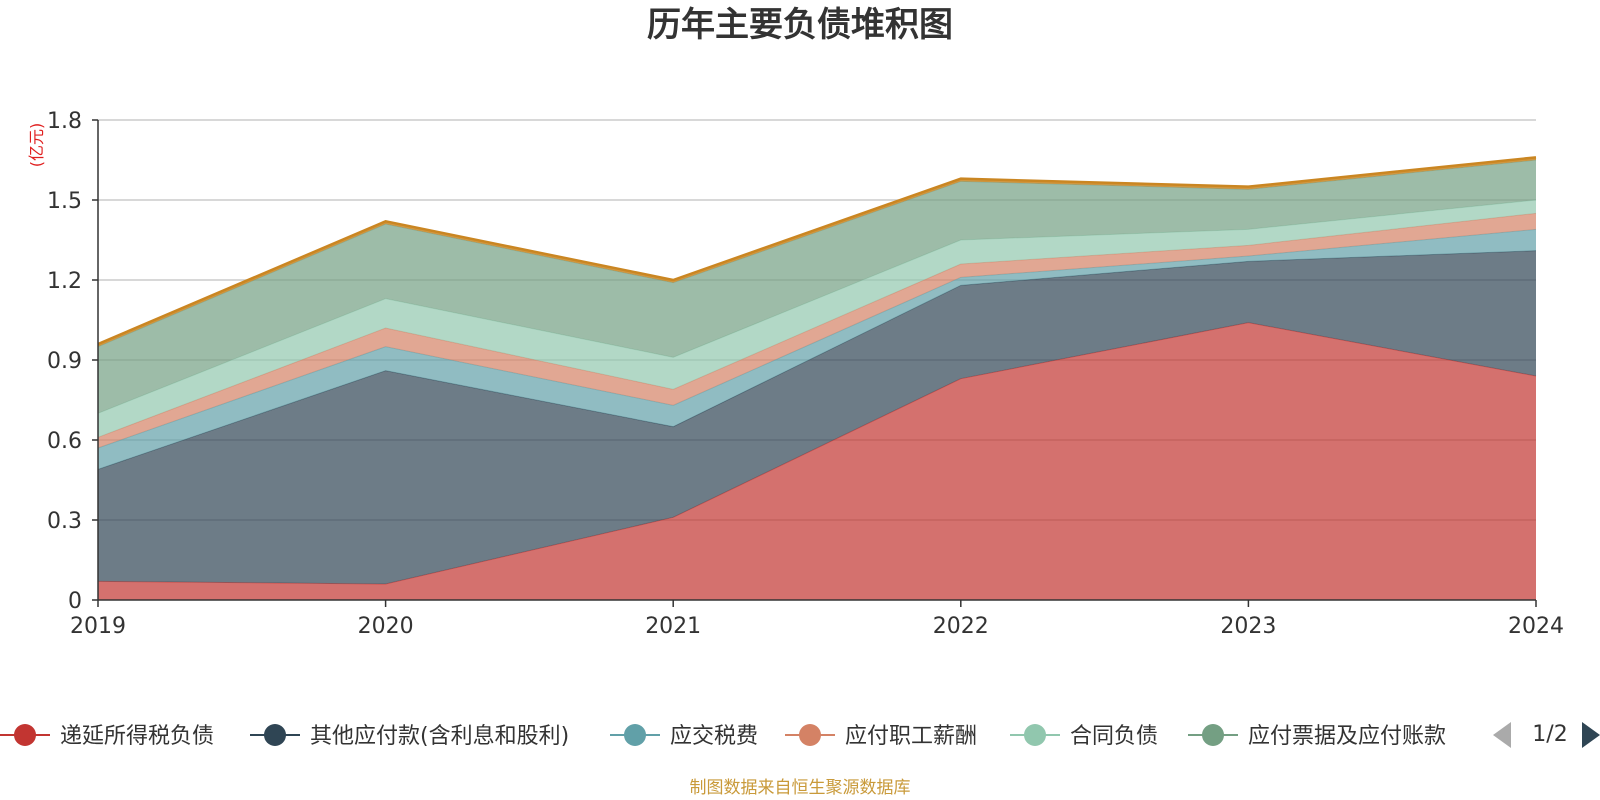 The width and height of the screenshot is (1600, 800). I want to click on x-tick-label: 2020, so click(386, 626).